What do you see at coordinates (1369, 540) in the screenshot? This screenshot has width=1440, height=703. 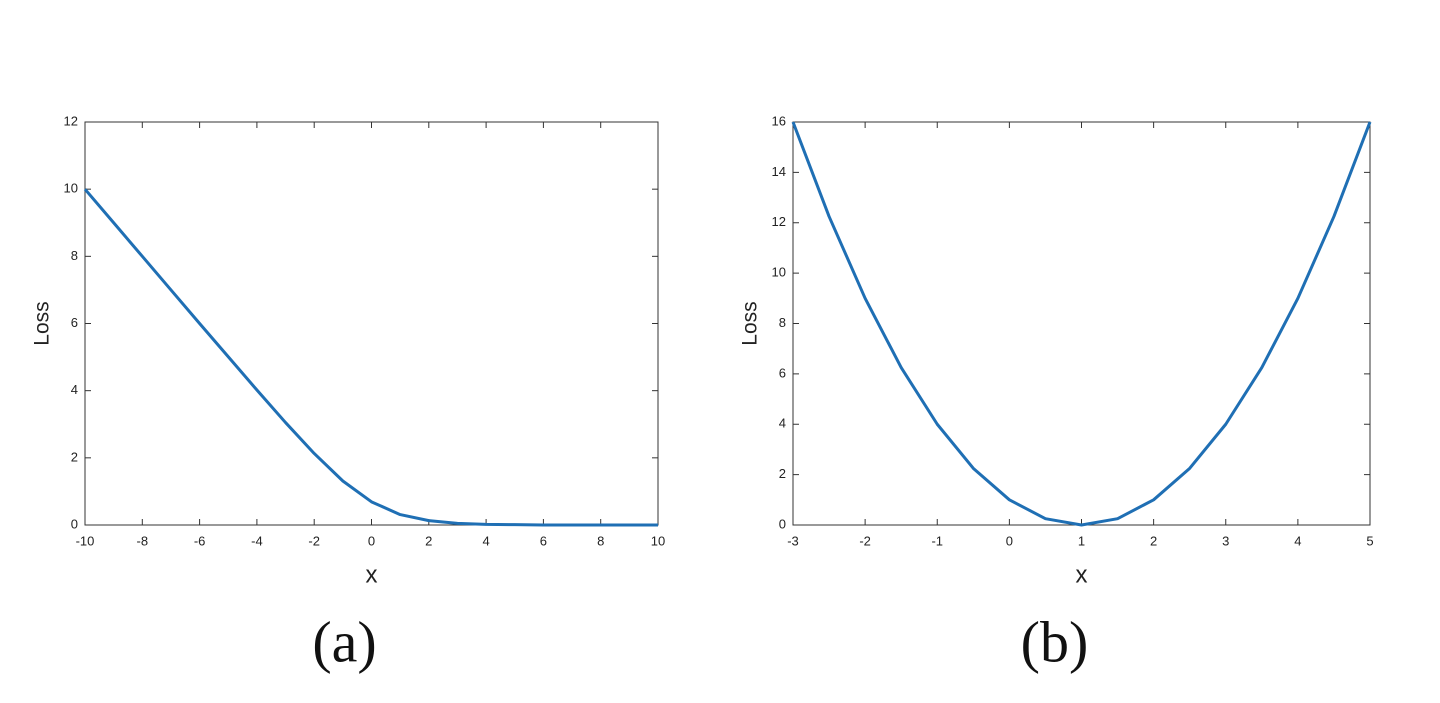 I see `x-tick-label: 5` at bounding box center [1369, 540].